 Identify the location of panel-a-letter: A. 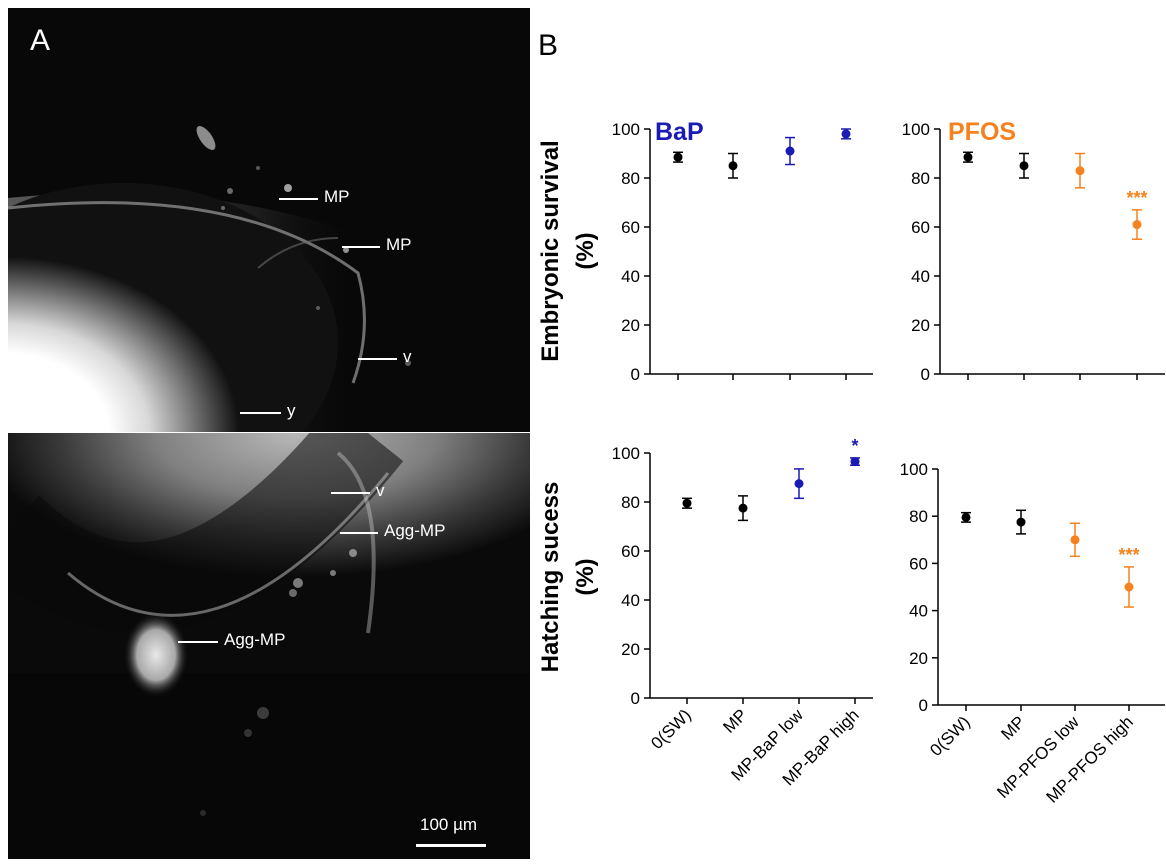
(40, 40).